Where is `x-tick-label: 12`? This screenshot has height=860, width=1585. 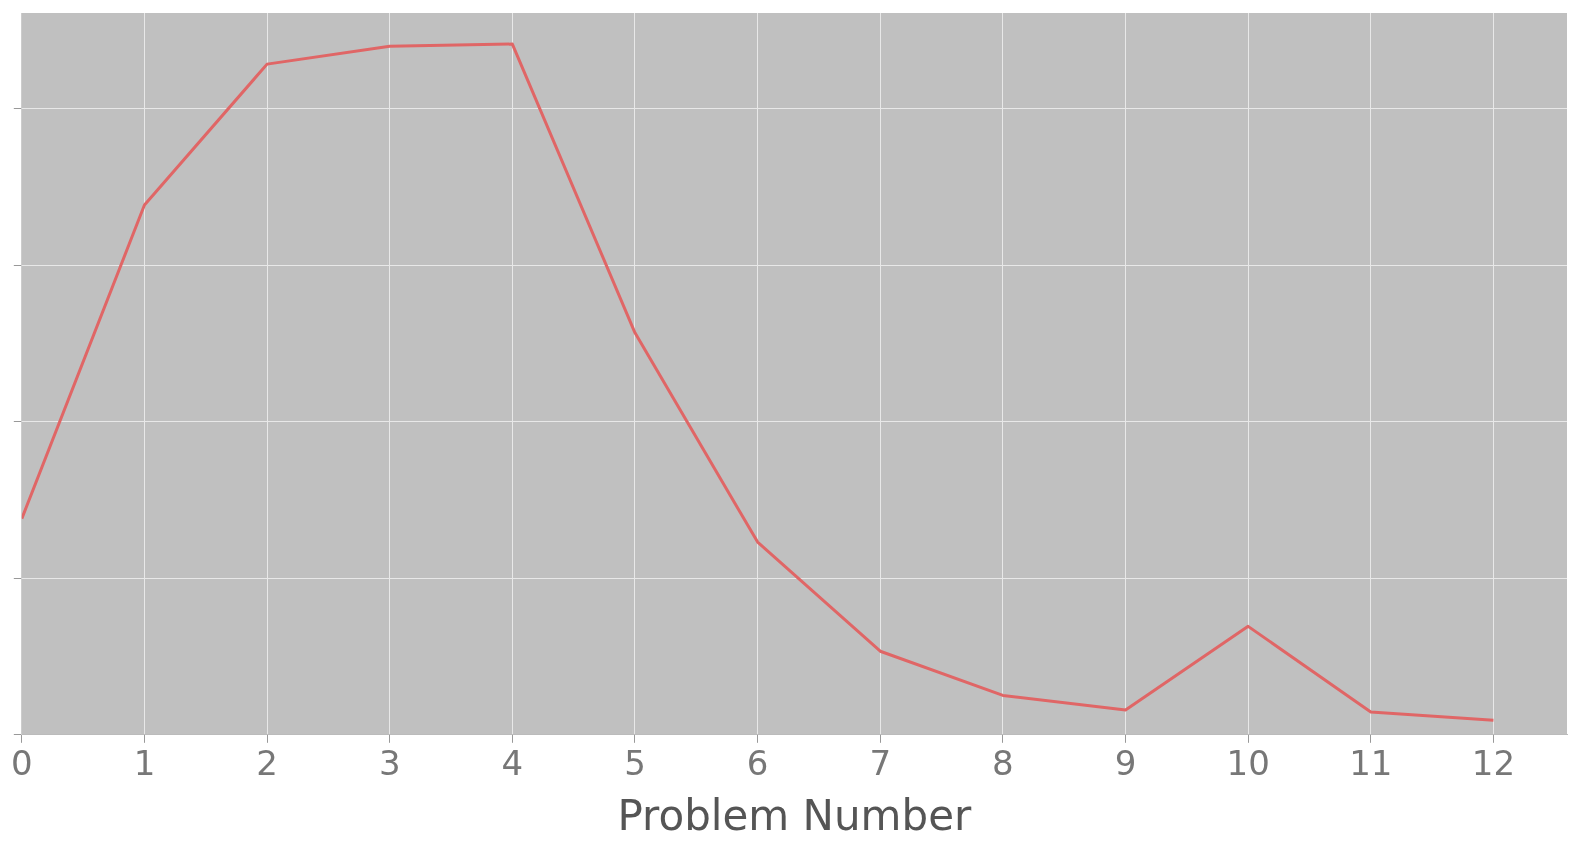
x-tick-label: 12 is located at coordinates (1493, 763).